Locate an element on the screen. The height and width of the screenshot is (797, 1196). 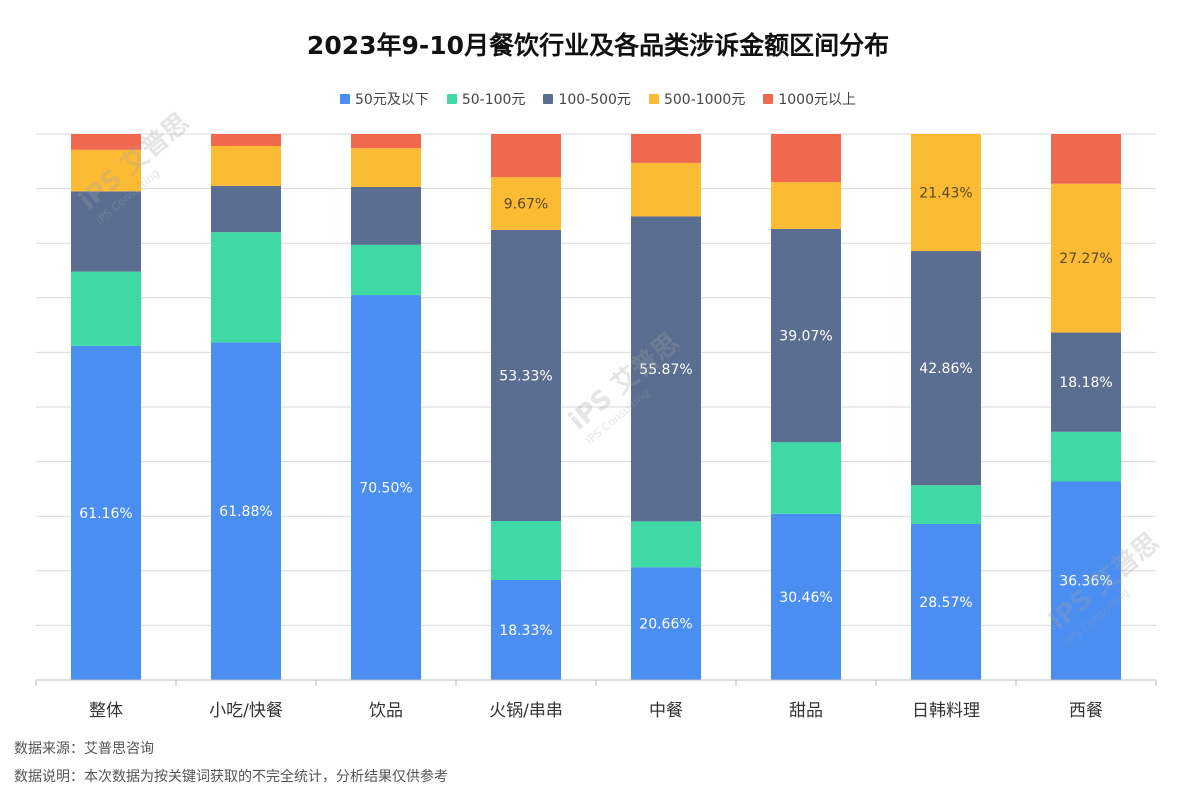
data-label: 61.88% is located at coordinates (245, 512).